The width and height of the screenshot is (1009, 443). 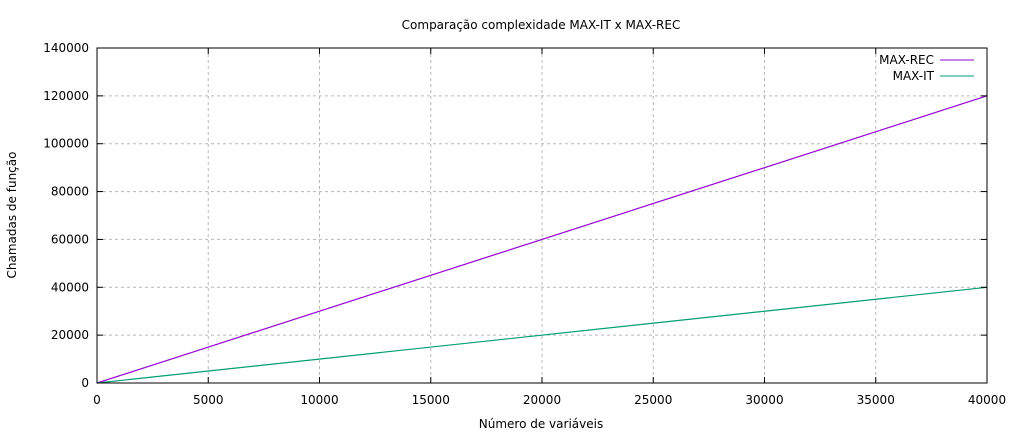 I want to click on x-tick-label: 15000, so click(x=431, y=400).